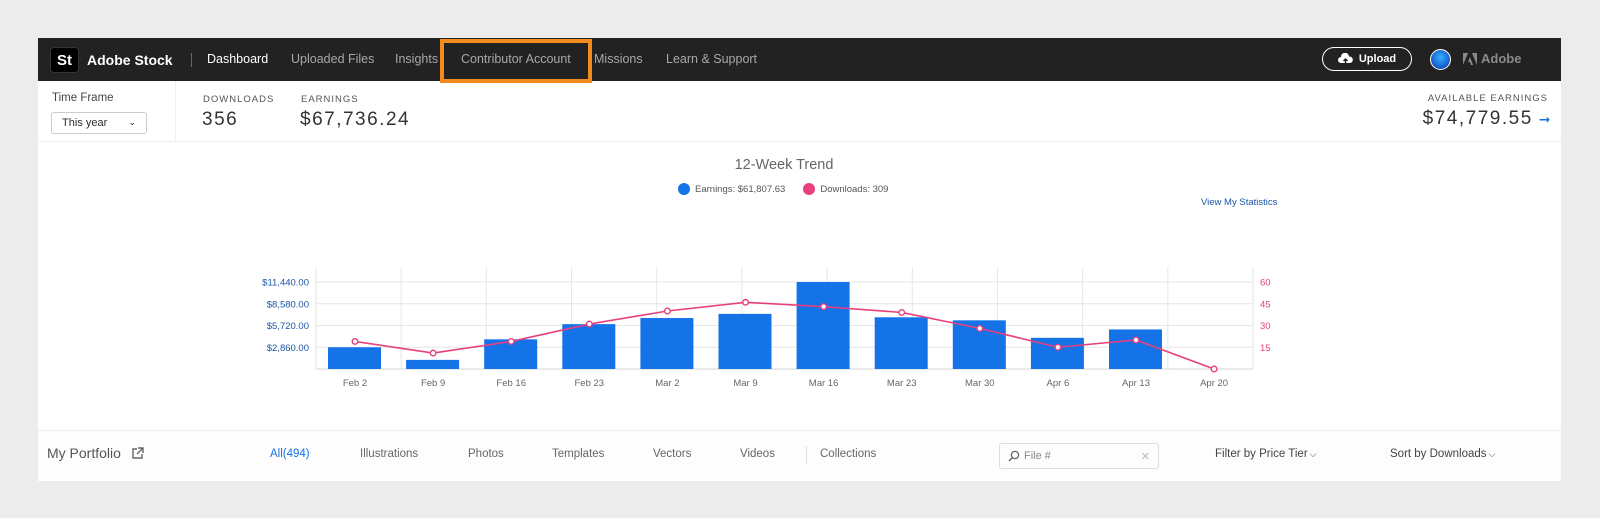  Describe the element at coordinates (285, 283) in the screenshot. I see `y-left-tick-label: $11,440.00` at that location.